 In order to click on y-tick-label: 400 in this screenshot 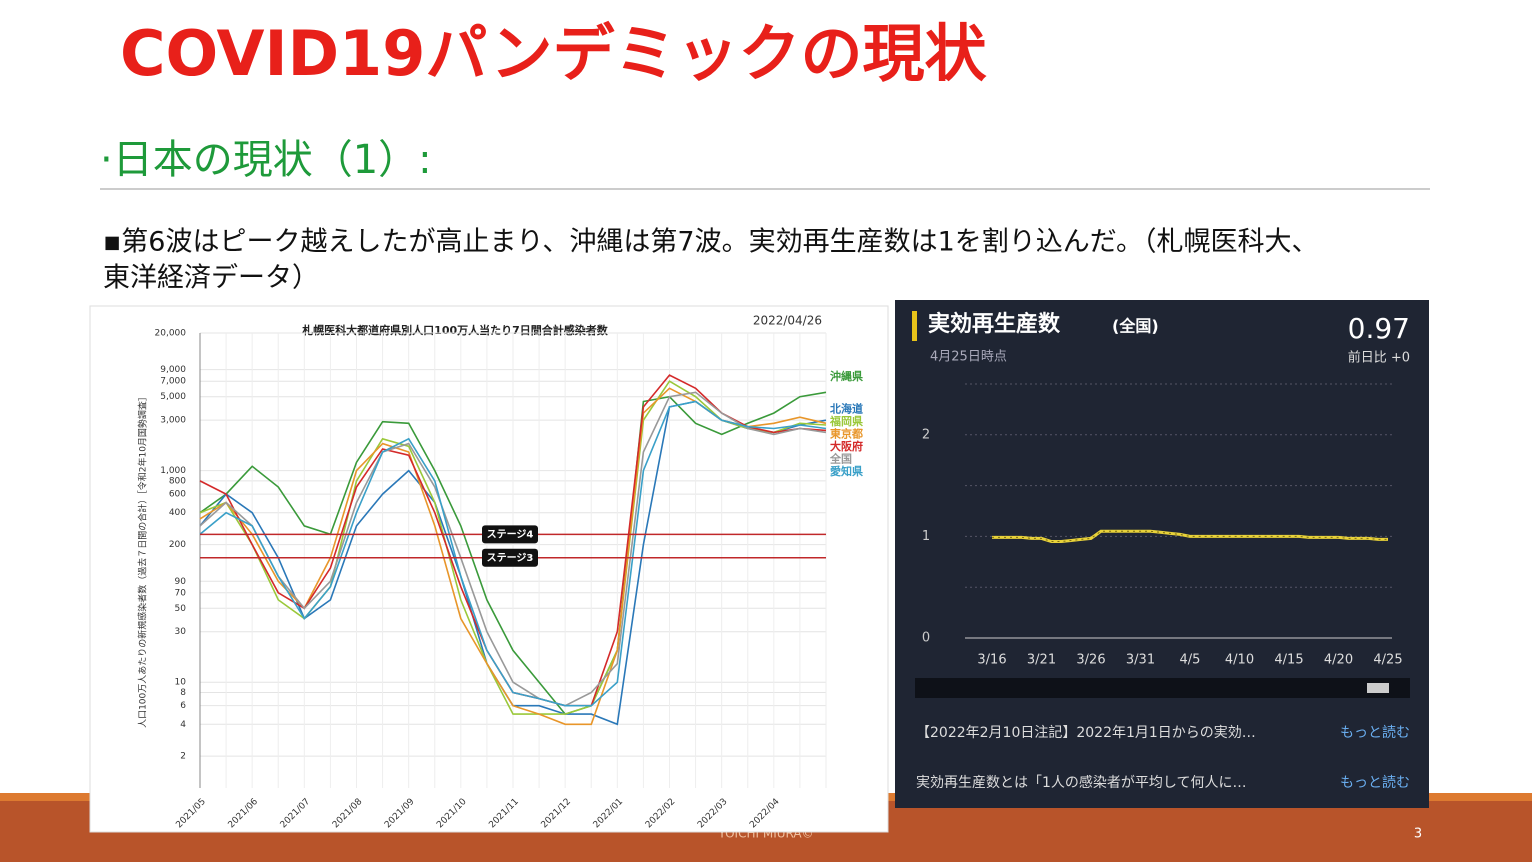, I will do `click(177, 513)`.